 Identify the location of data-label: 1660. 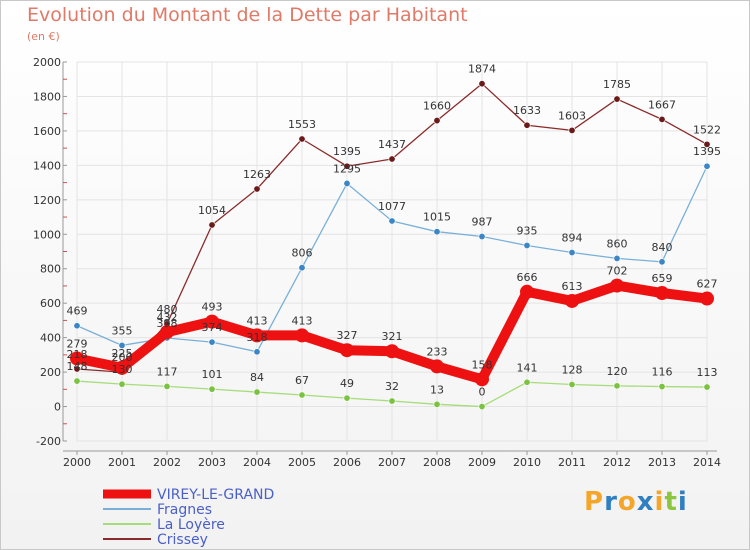
(437, 106).